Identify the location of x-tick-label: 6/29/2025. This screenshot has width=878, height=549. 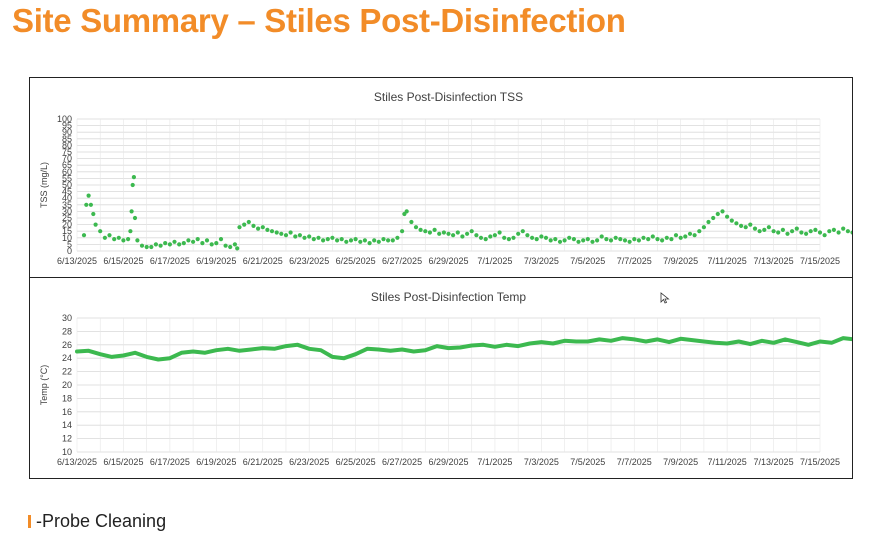
(448, 261).